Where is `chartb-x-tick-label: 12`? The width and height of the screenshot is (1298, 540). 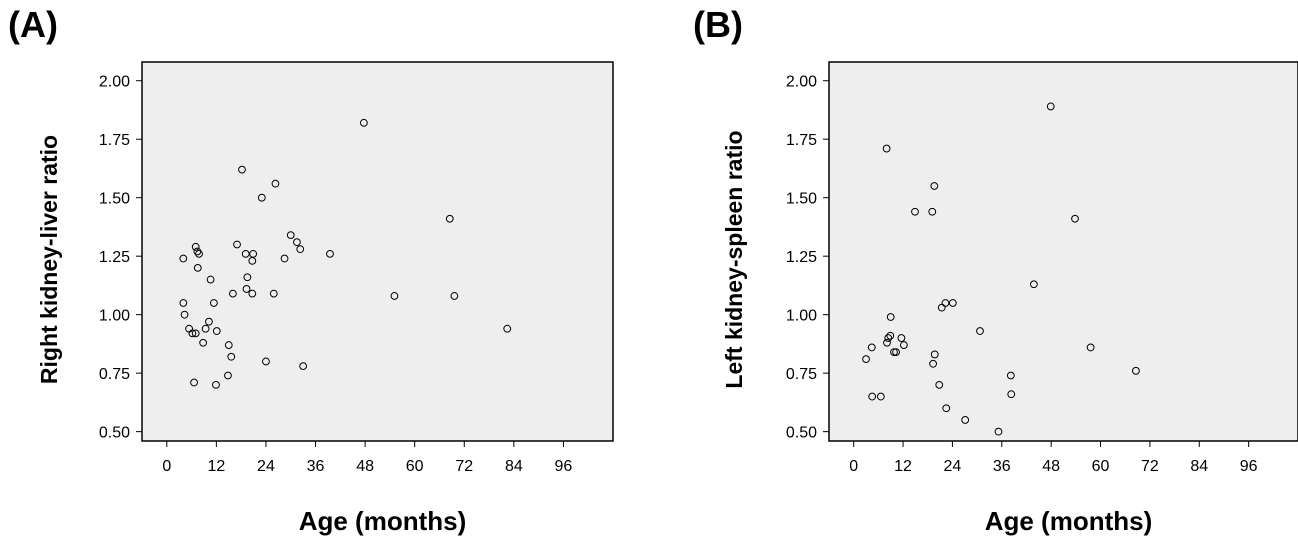 chartb-x-tick-label: 12 is located at coordinates (903, 466).